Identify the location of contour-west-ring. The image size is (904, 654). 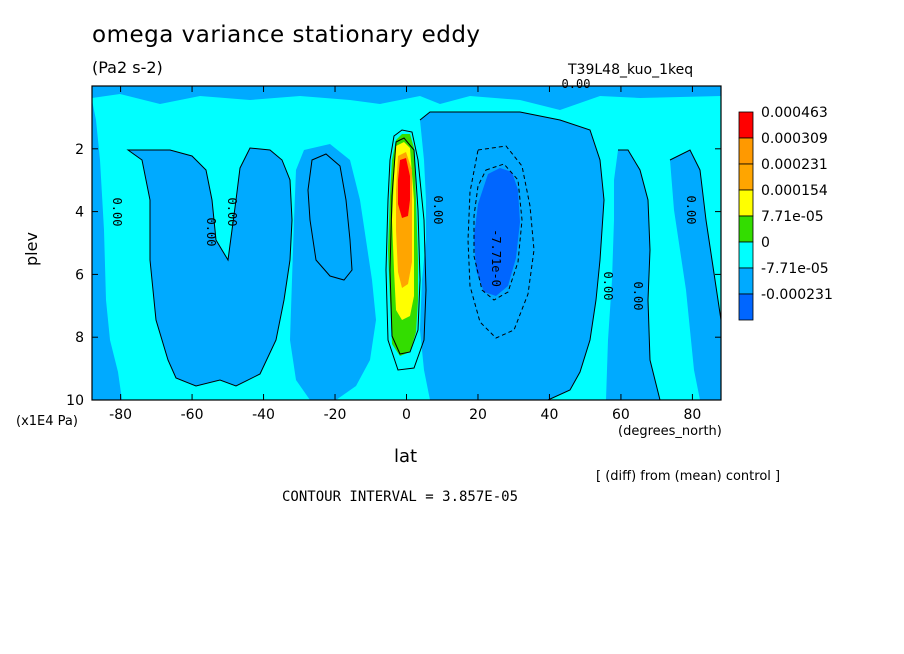
(330, 217).